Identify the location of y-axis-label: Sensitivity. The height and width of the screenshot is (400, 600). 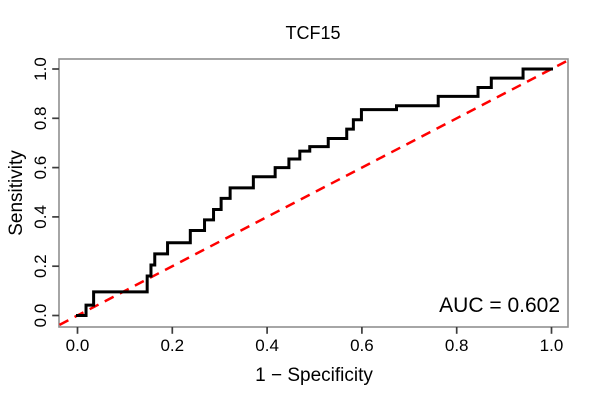
(16, 193).